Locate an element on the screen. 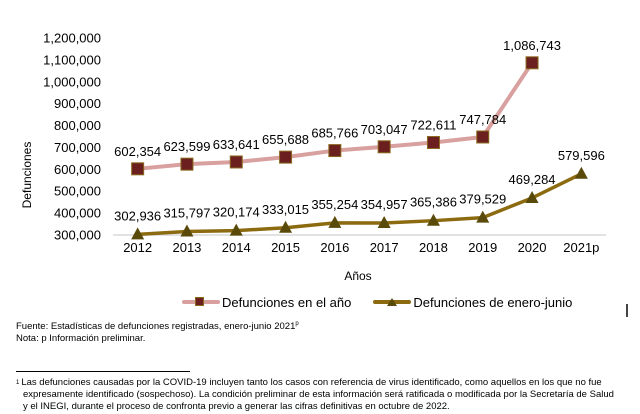 The height and width of the screenshot is (414, 640). legend-item-annual: Defunciones en el año is located at coordinates (266, 302).